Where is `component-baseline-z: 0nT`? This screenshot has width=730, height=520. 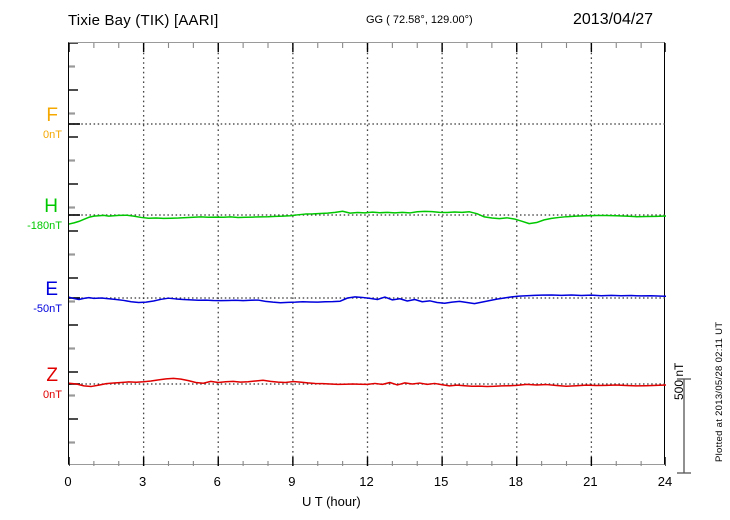
component-baseline-z: 0nT is located at coordinates (52, 395).